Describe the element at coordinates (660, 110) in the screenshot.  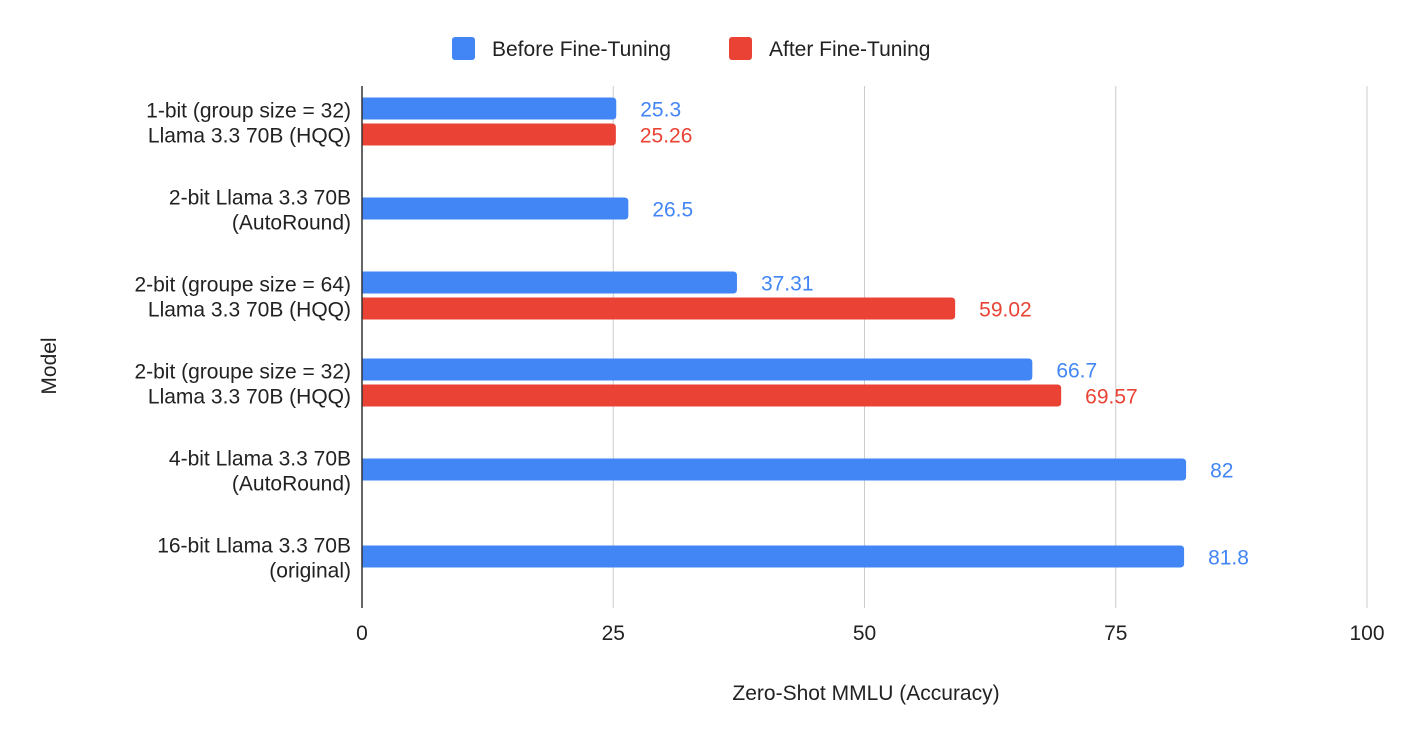
I see `data-label: 25.3` at that location.